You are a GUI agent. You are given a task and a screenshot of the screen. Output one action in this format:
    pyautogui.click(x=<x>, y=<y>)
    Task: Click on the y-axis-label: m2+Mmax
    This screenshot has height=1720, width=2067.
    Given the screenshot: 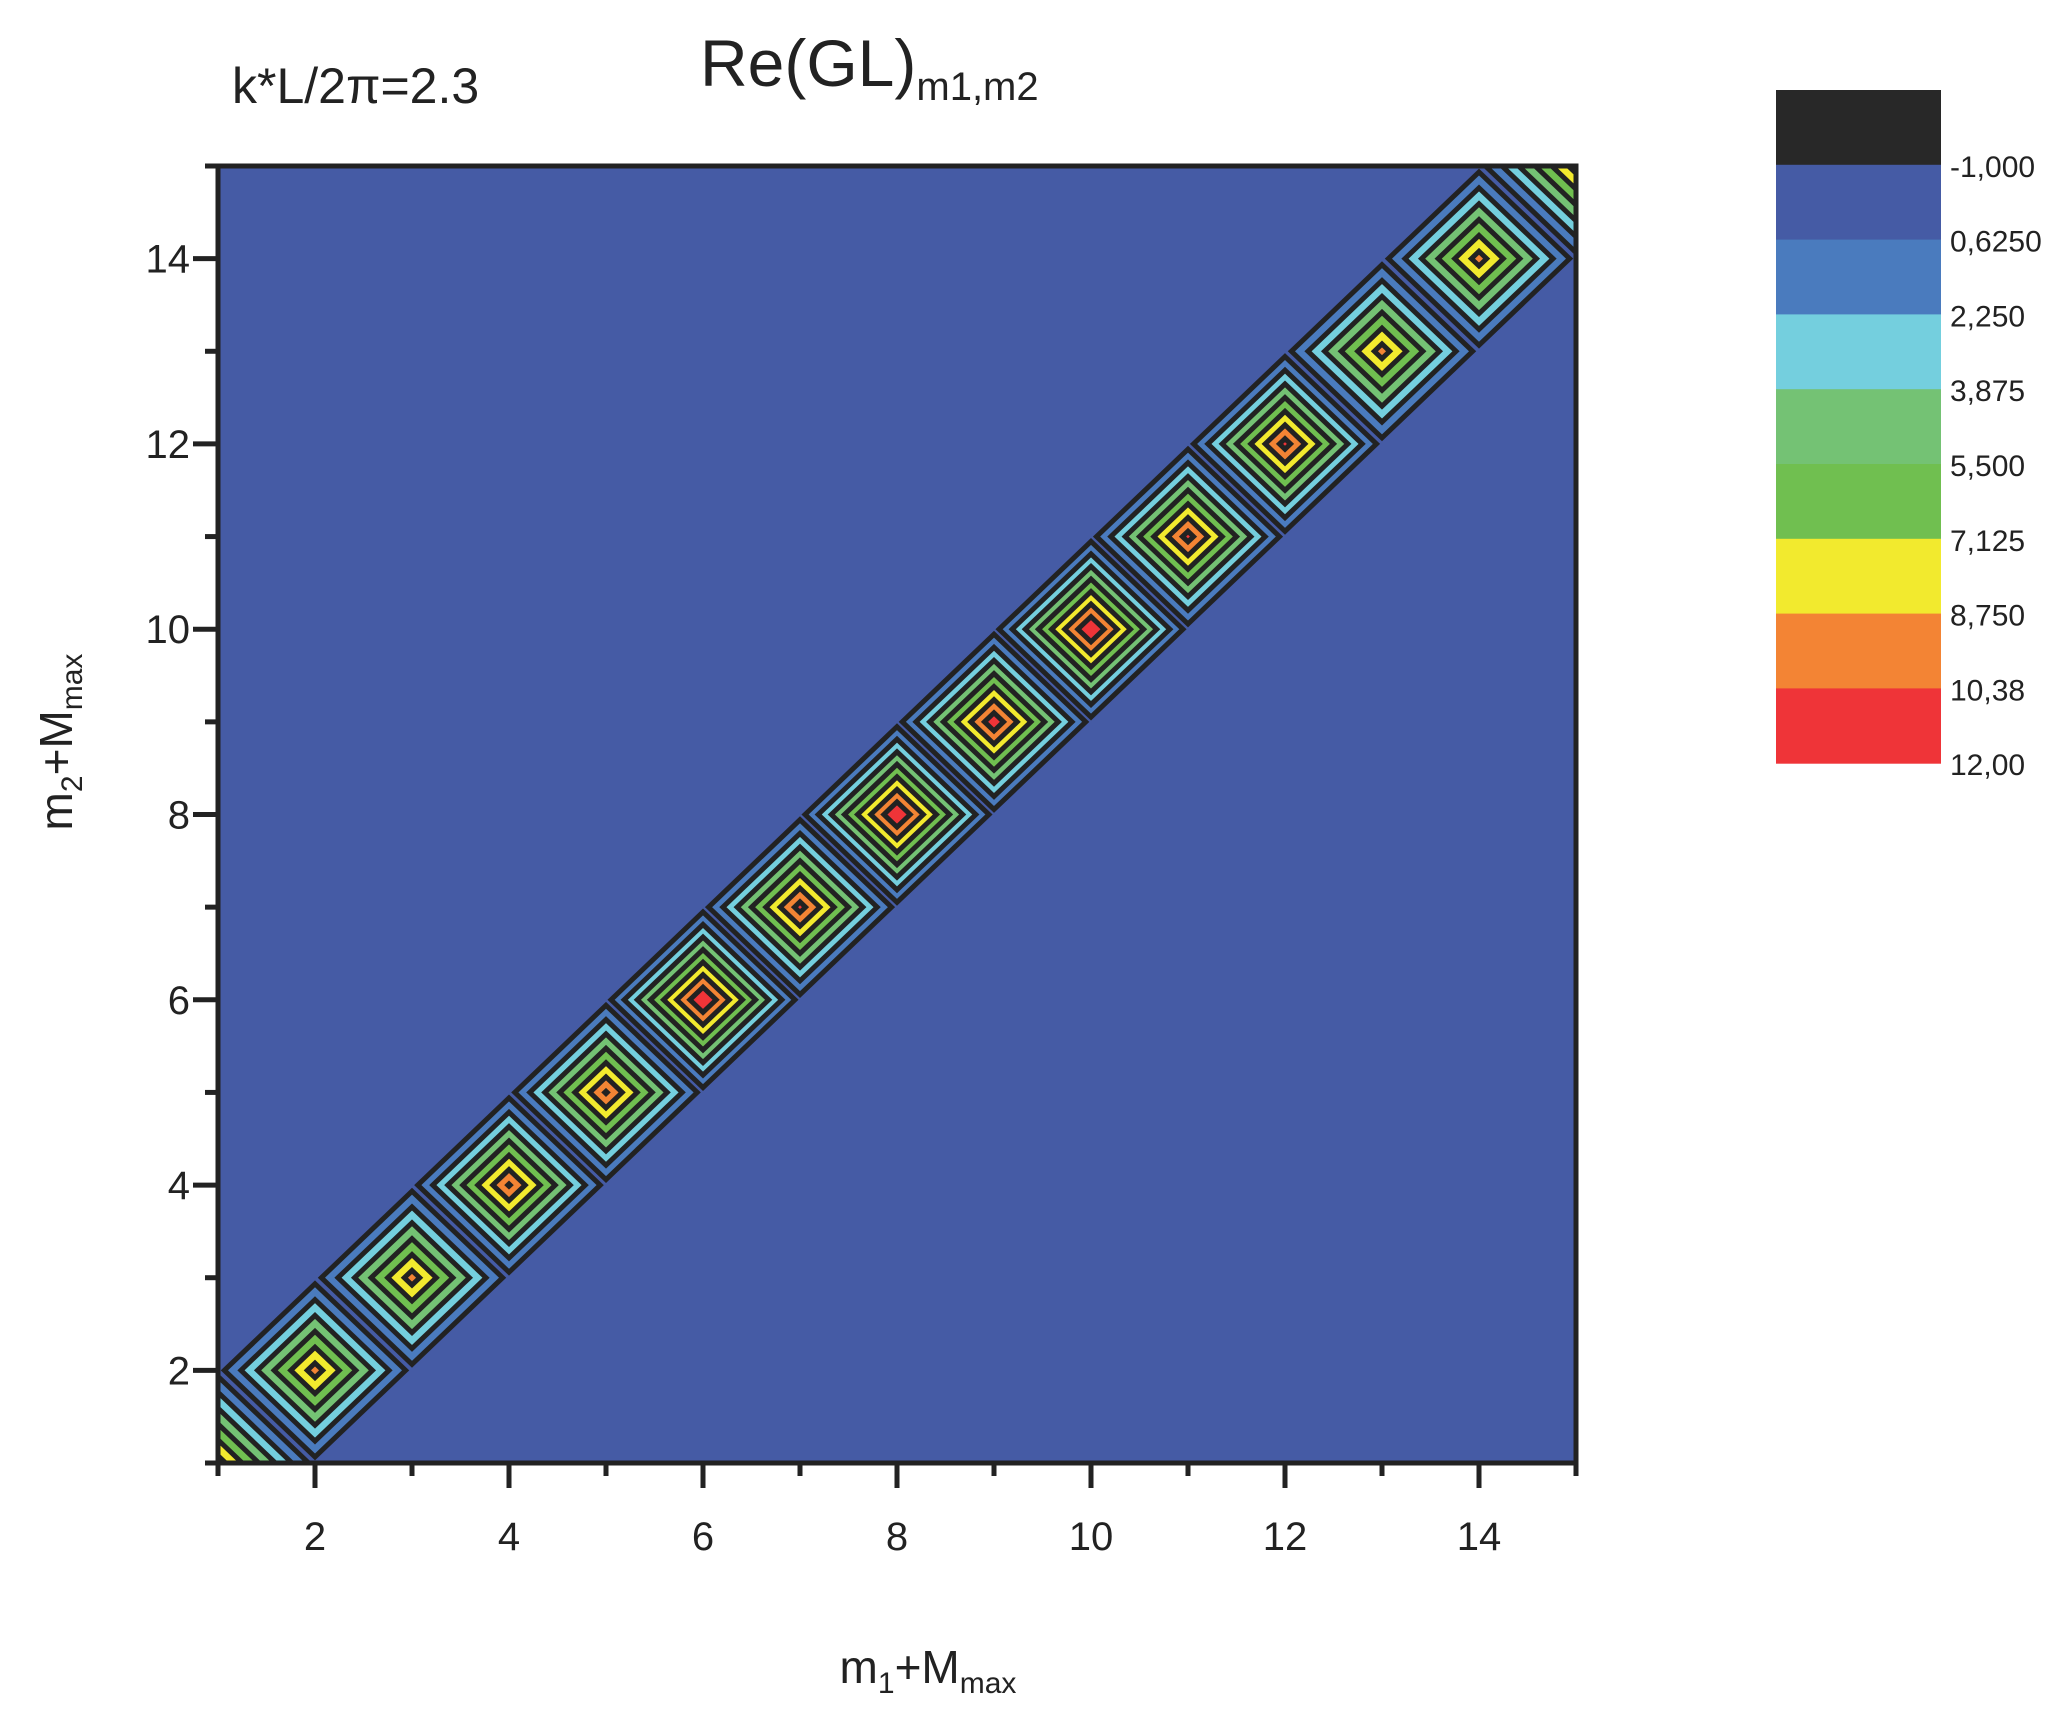 What is the action you would take?
    pyautogui.click(x=59, y=742)
    